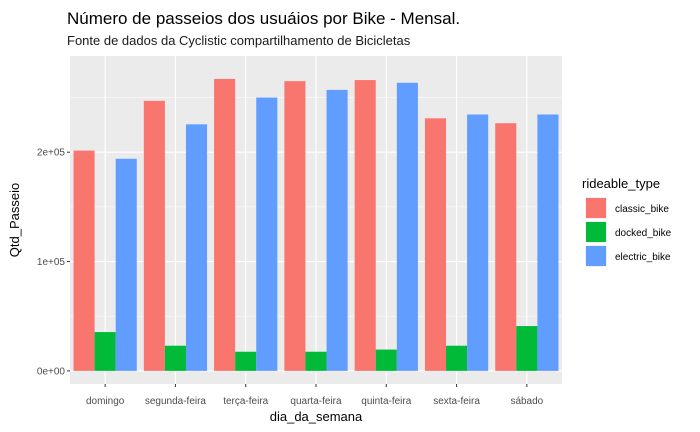 The width and height of the screenshot is (700, 432). What do you see at coordinates (643, 233) in the screenshot?
I see `legend-label-docked_bike: docked_bike` at bounding box center [643, 233].